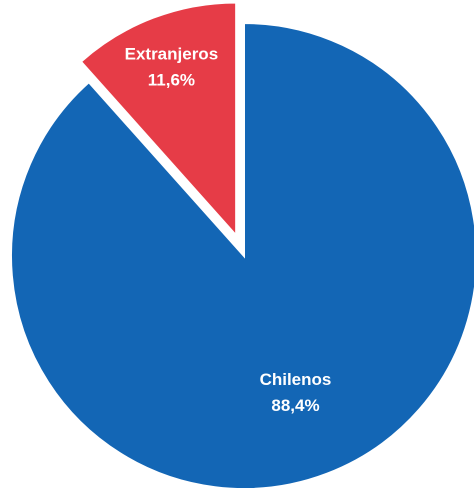 This screenshot has height=491, width=474. Describe the element at coordinates (172, 67) in the screenshot. I see `slice-label-extranjeros: Extranjeros 11,6%` at that location.